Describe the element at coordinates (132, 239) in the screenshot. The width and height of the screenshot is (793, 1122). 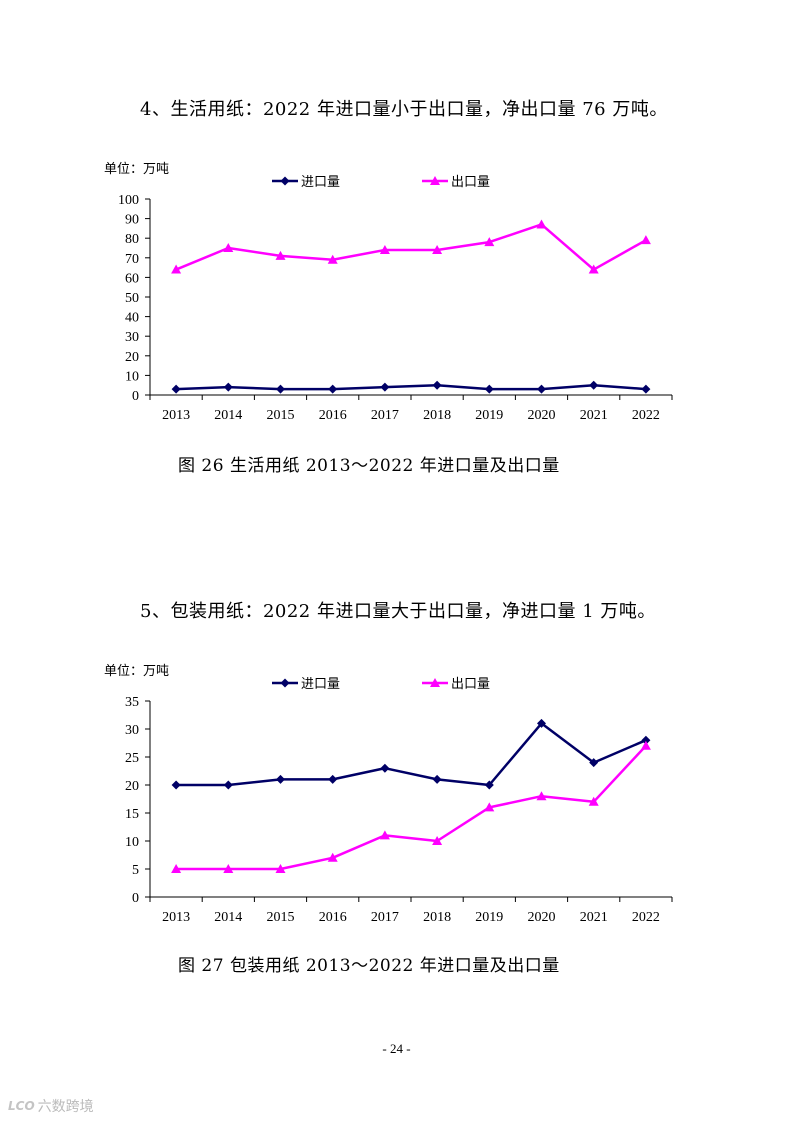
I see `y-tick-label: 80` at that location.